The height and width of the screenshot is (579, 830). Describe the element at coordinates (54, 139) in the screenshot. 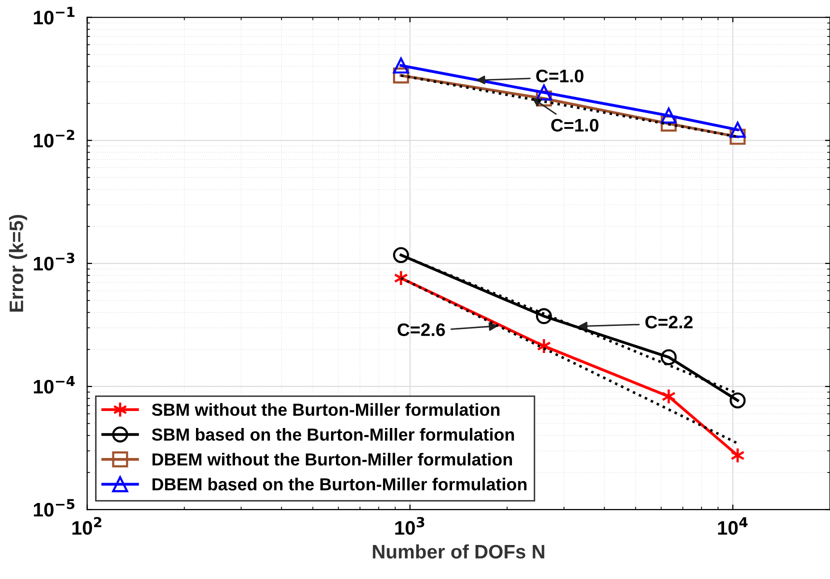

I see `y-tick-label: 10$^{−2}$` at that location.